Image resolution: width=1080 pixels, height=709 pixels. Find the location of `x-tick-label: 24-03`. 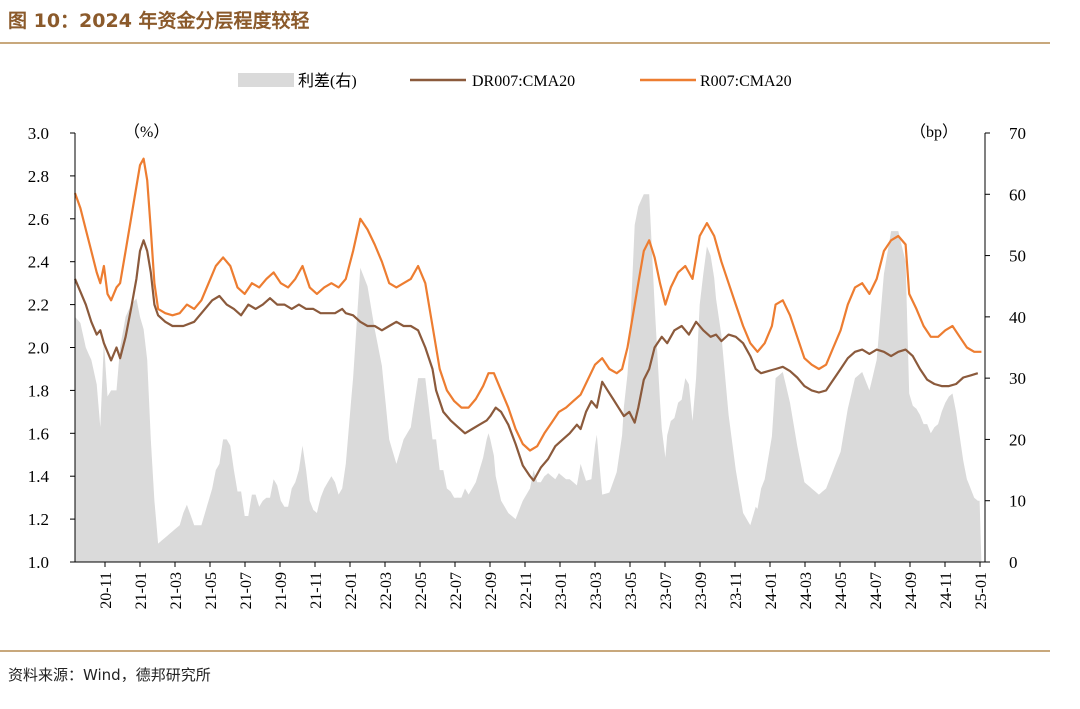

x-tick-label: 24-03 is located at coordinates (806, 590).